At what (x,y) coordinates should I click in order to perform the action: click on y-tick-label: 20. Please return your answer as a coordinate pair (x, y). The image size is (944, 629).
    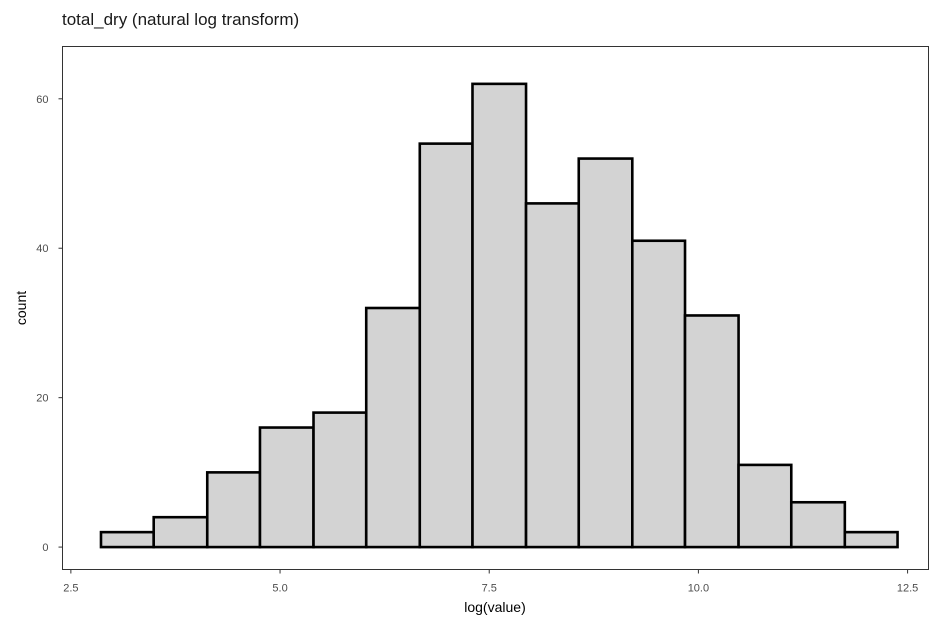
    Looking at the image, I should click on (42, 399).